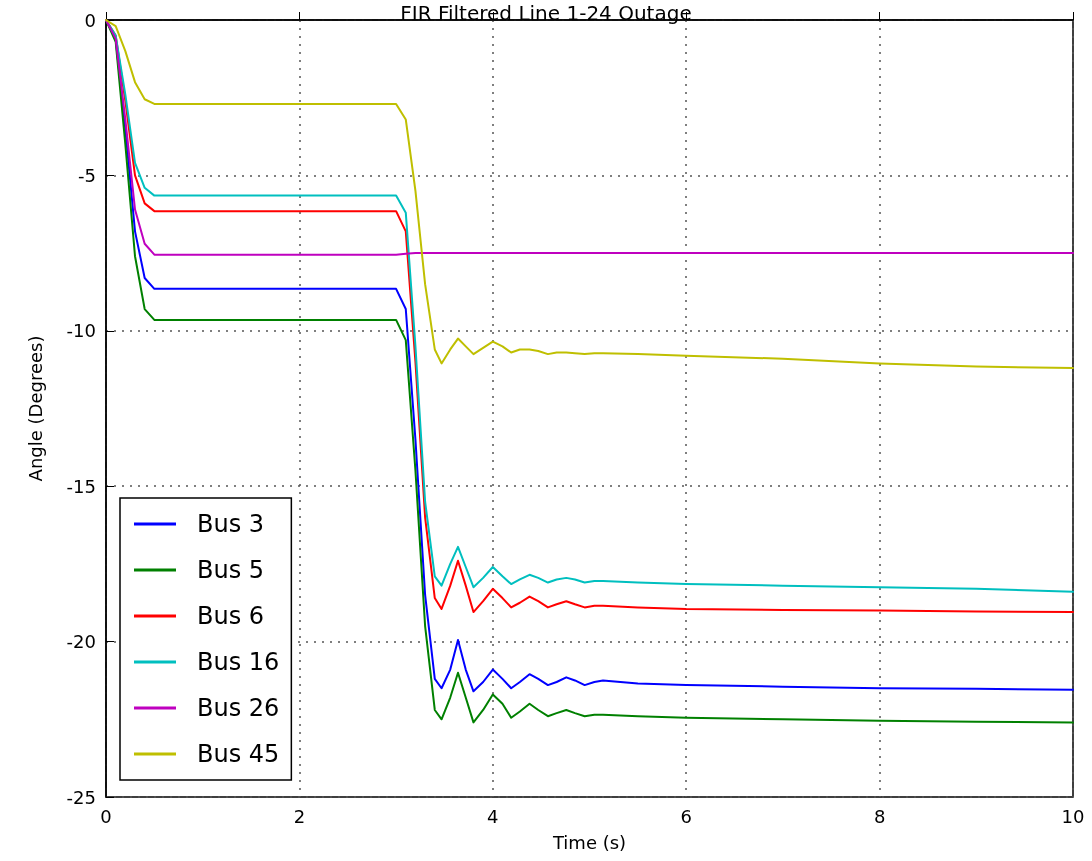 This screenshot has height=861, width=1092. I want to click on chart-title: FIR Filtered Line 1-24 Outage, so click(546, 13).